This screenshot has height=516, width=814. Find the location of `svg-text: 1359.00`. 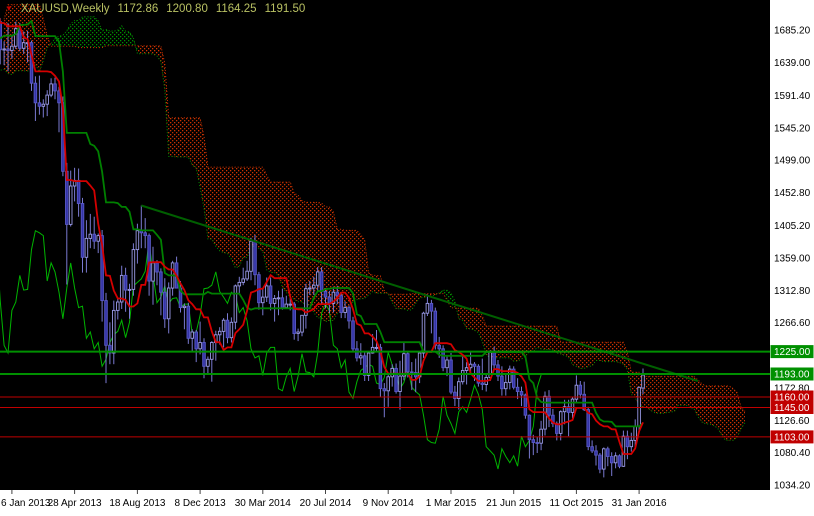

svg-text: 1359.00 is located at coordinates (792, 259).